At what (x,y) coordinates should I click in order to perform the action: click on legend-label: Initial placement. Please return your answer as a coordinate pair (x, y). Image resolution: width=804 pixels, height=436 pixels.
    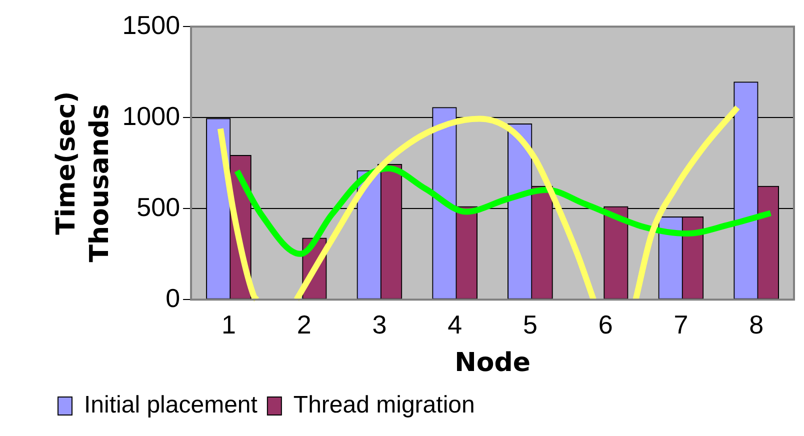
    Looking at the image, I should click on (171, 405).